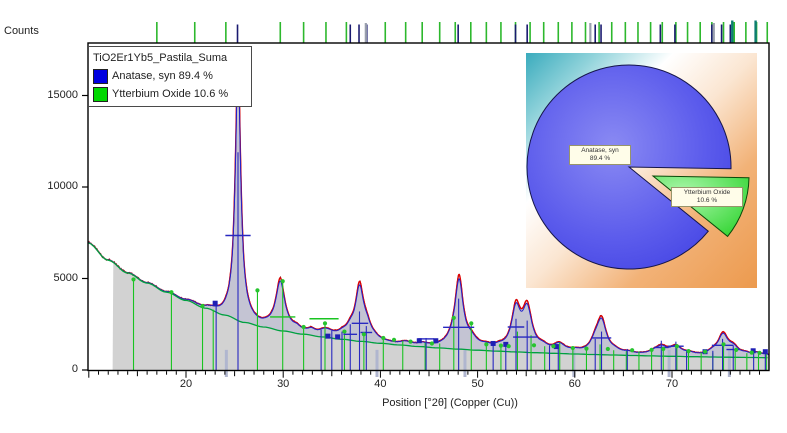  I want to click on y-tick-label: 10000, so click(62, 186).